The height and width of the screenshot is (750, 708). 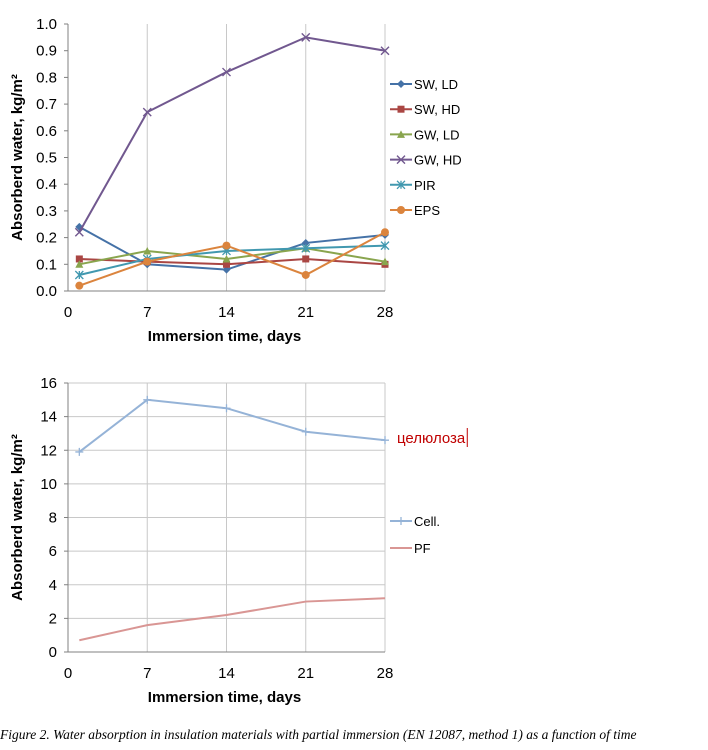 I want to click on y-tick-label: 0, so click(x=53, y=652).